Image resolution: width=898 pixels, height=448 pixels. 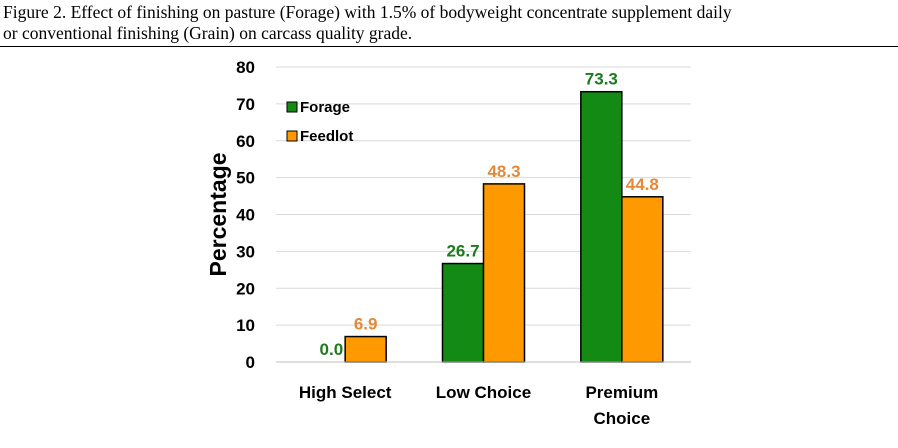 What do you see at coordinates (245, 288) in the screenshot?
I see `y-tick-label: 20` at bounding box center [245, 288].